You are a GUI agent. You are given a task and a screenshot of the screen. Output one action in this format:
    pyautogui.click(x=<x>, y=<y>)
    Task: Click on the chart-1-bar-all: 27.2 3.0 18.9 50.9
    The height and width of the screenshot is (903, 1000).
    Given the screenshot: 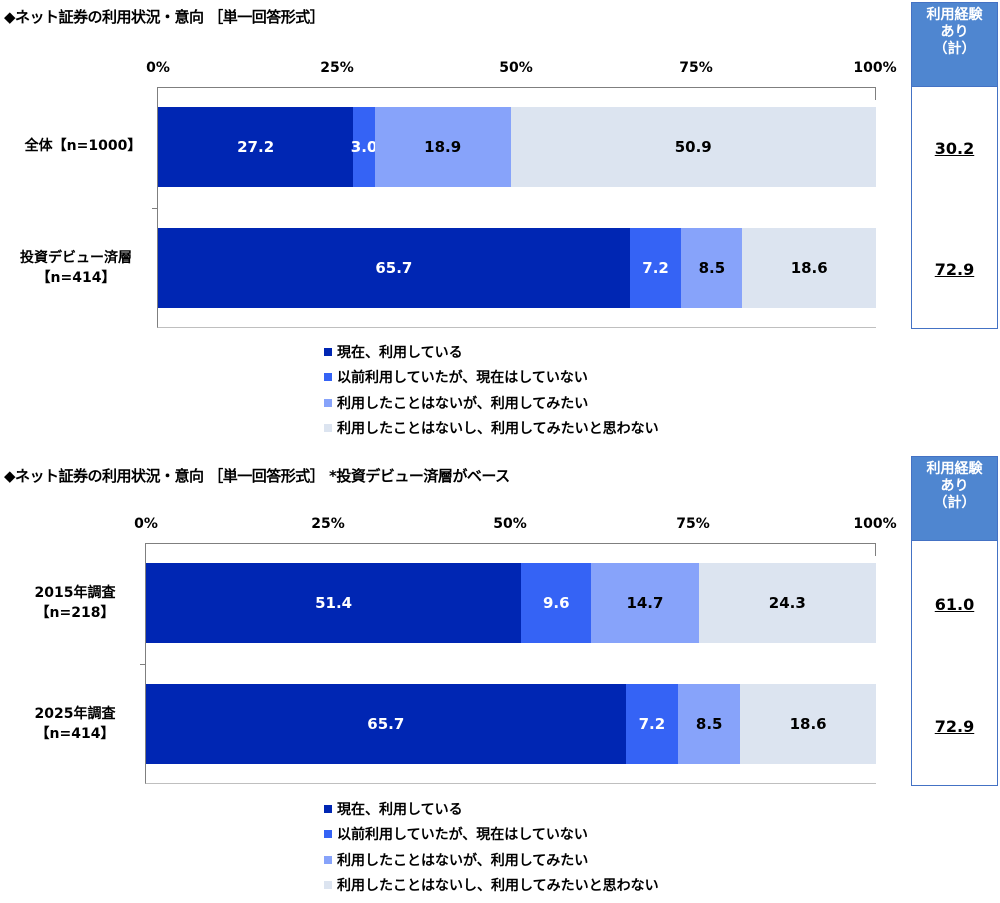 What is the action you would take?
    pyautogui.click(x=517, y=147)
    